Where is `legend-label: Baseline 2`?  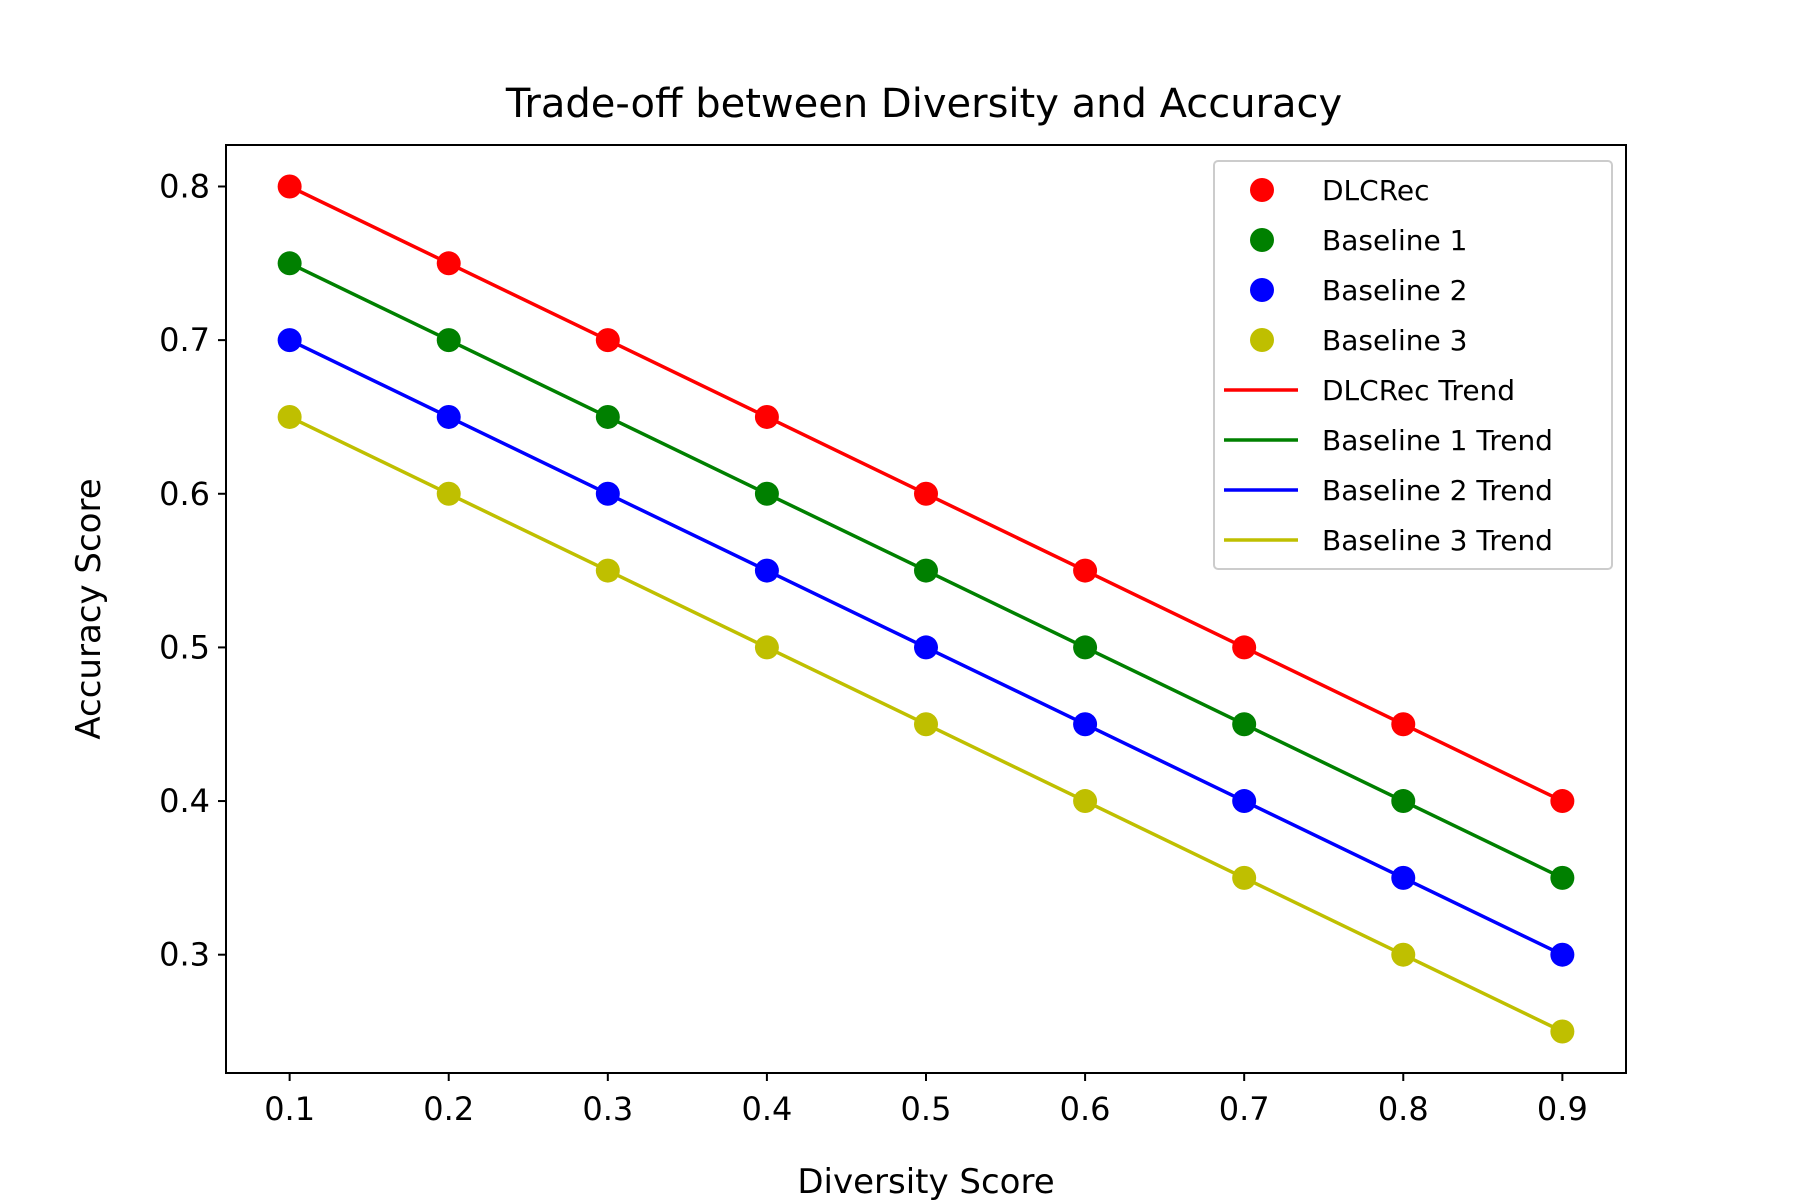 legend-label: Baseline 2 is located at coordinates (1394, 290).